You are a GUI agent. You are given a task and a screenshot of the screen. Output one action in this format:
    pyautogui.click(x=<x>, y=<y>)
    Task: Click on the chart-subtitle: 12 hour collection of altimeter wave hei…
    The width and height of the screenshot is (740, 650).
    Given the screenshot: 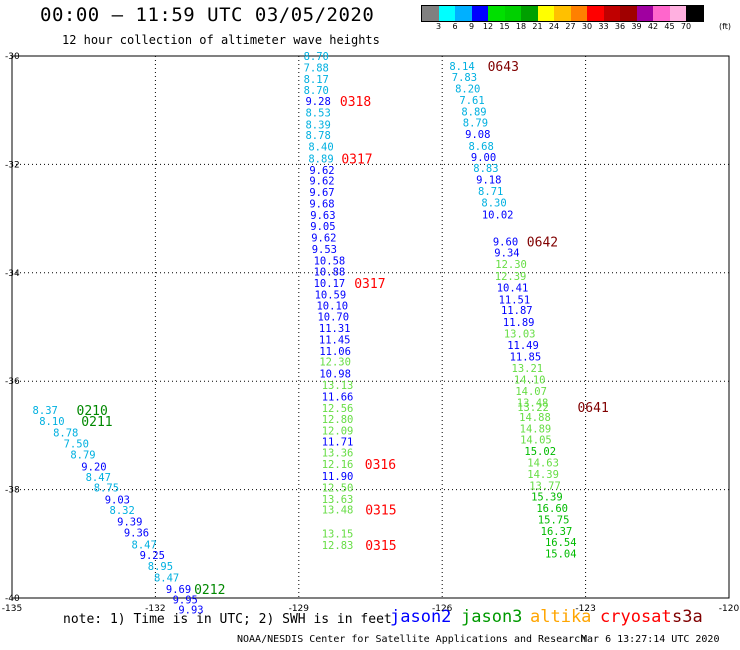 What is the action you would take?
    pyautogui.click(x=221, y=40)
    